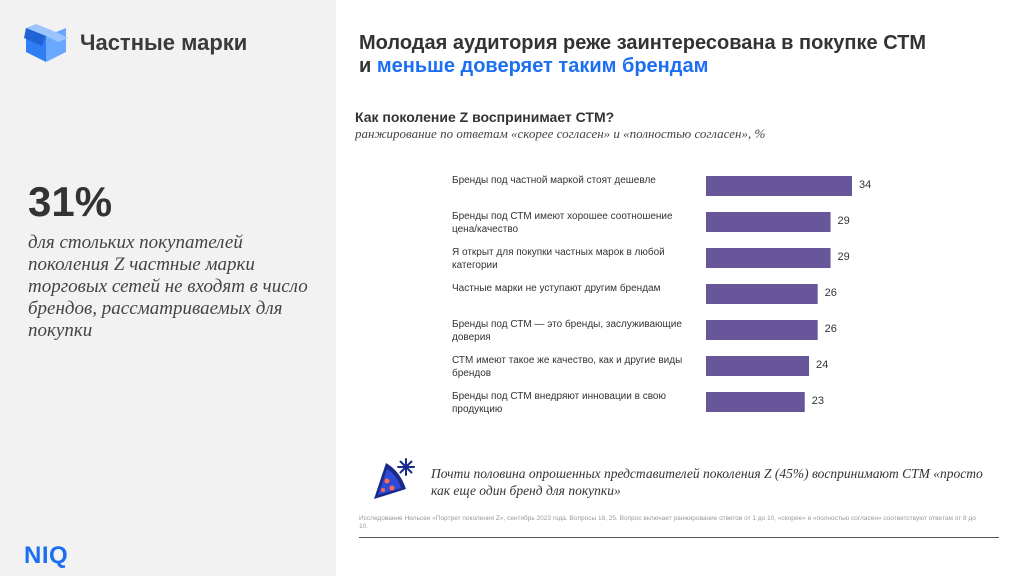 Image resolution: width=1024 pixels, height=576 pixels. Describe the element at coordinates (817, 401) in the screenshot. I see `value-label-6: 23` at that location.